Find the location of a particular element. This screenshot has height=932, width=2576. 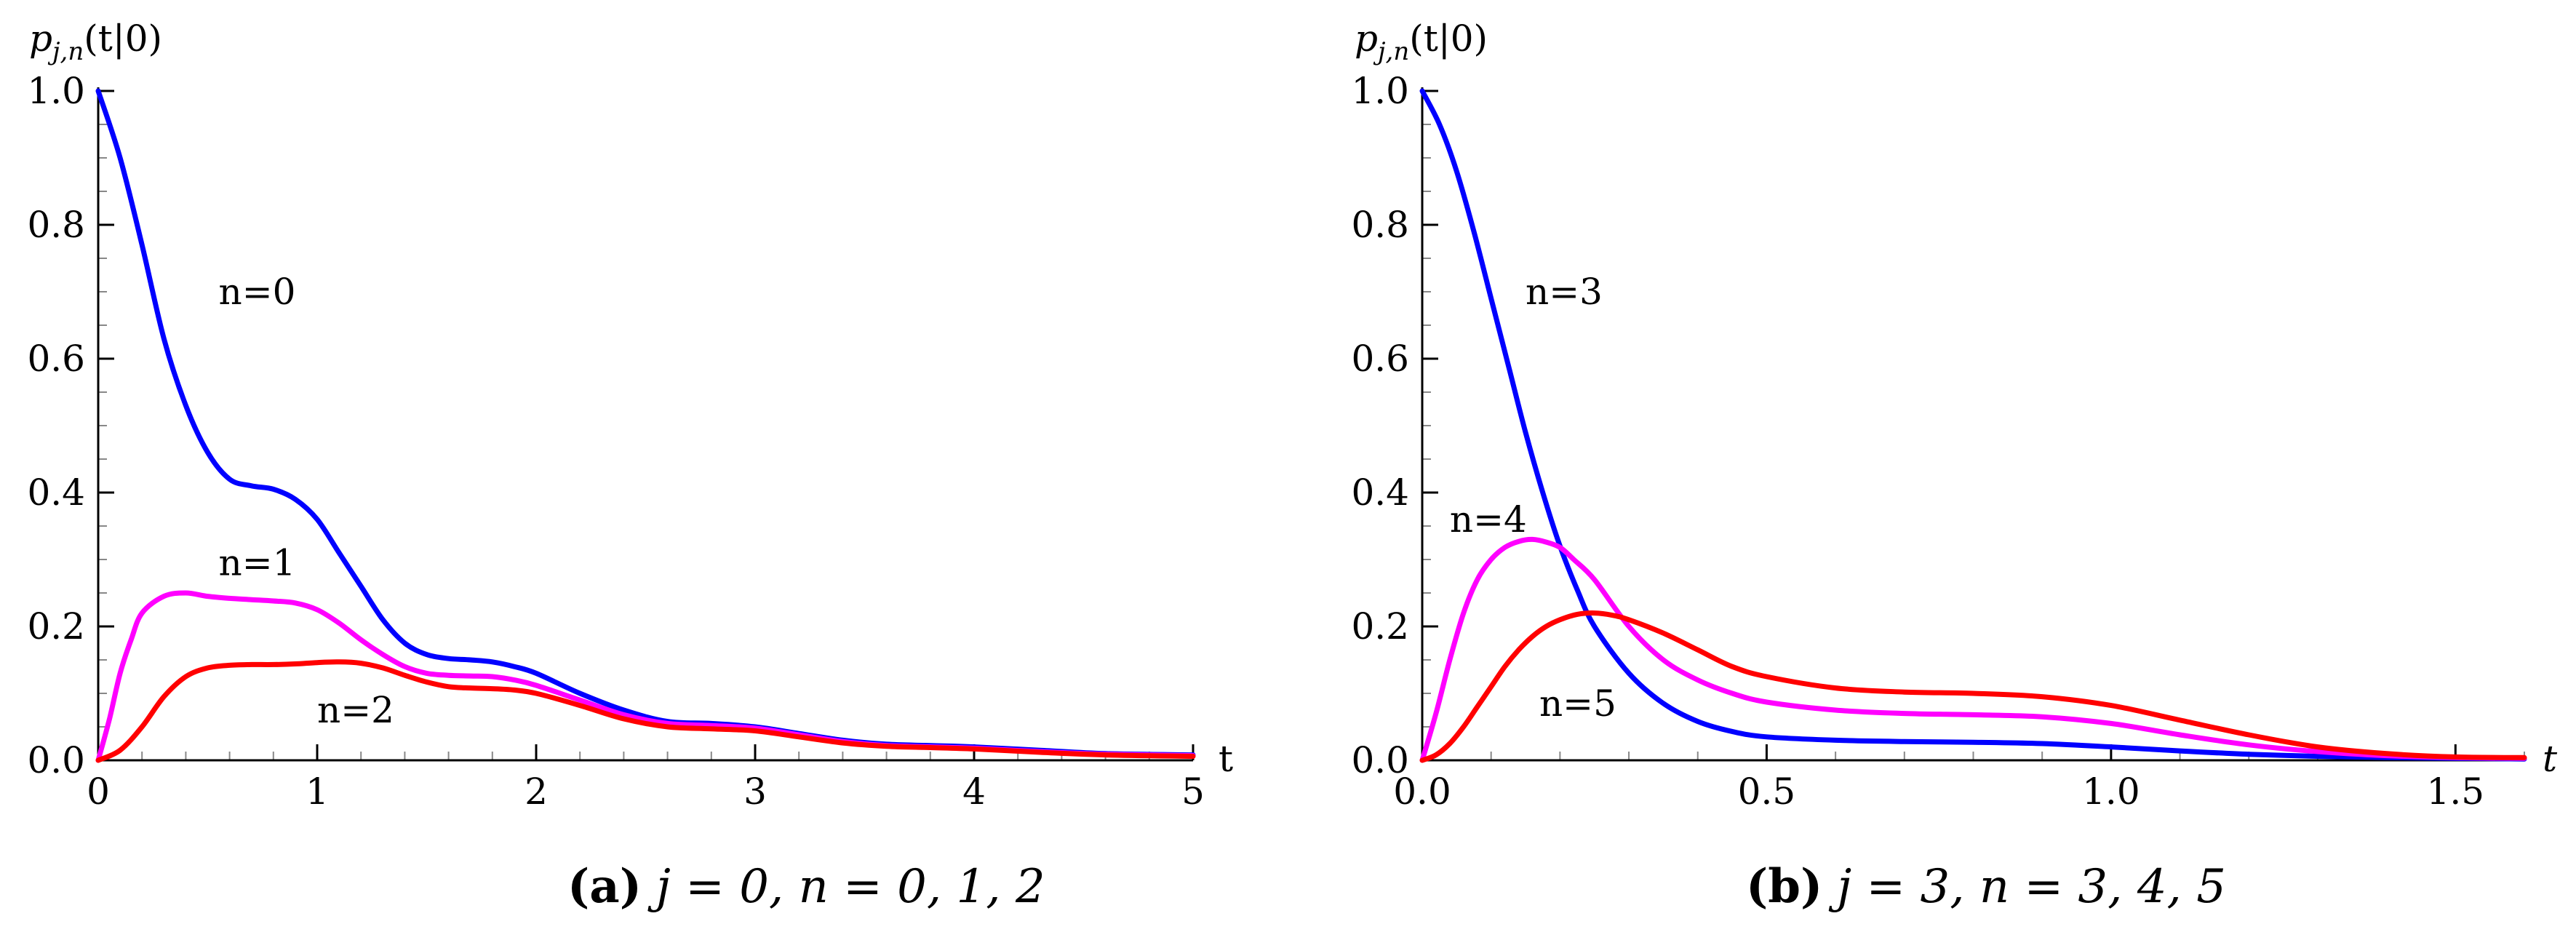

curve-label-a-n2: n=2 is located at coordinates (355, 710).